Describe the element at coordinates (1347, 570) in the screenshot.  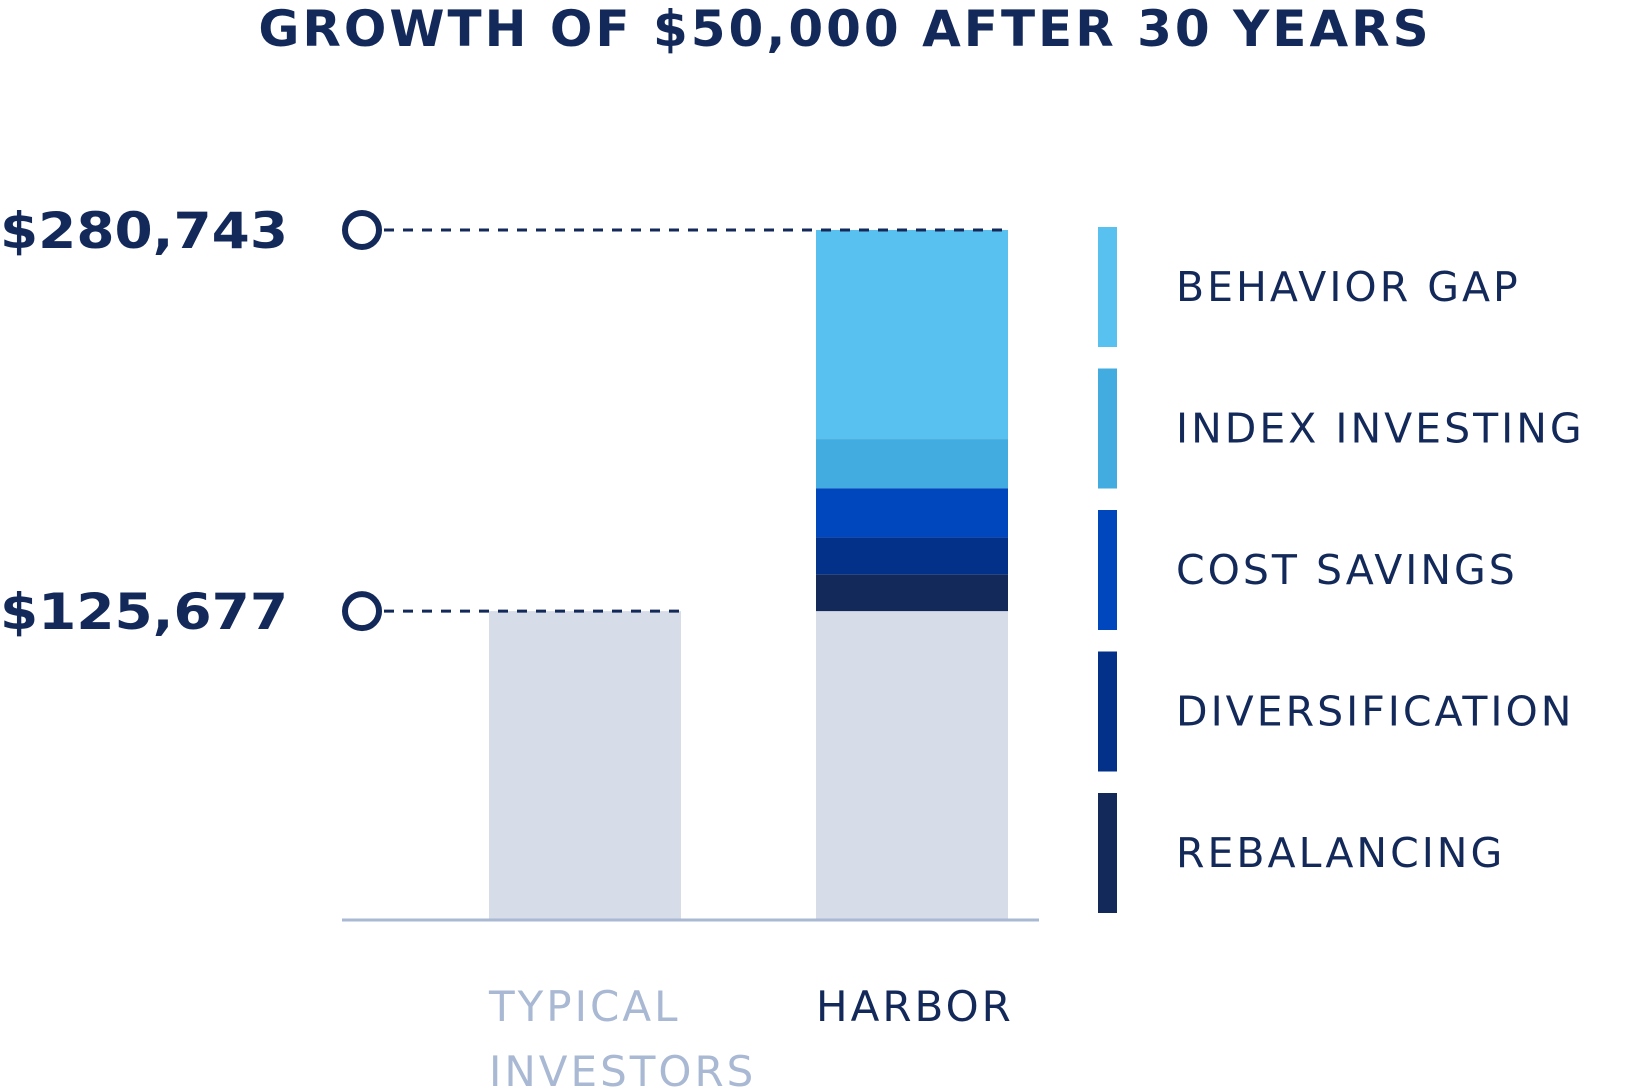
I see `legend-label-cost-savings: COST SAVINGS` at that location.